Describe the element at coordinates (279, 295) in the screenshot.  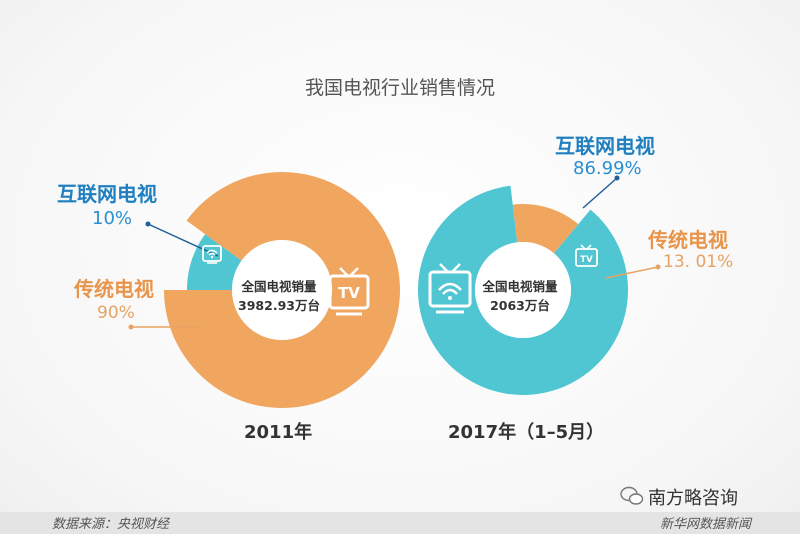
I see `center-label-2011: 全国电视销量 3982.93万台` at that location.